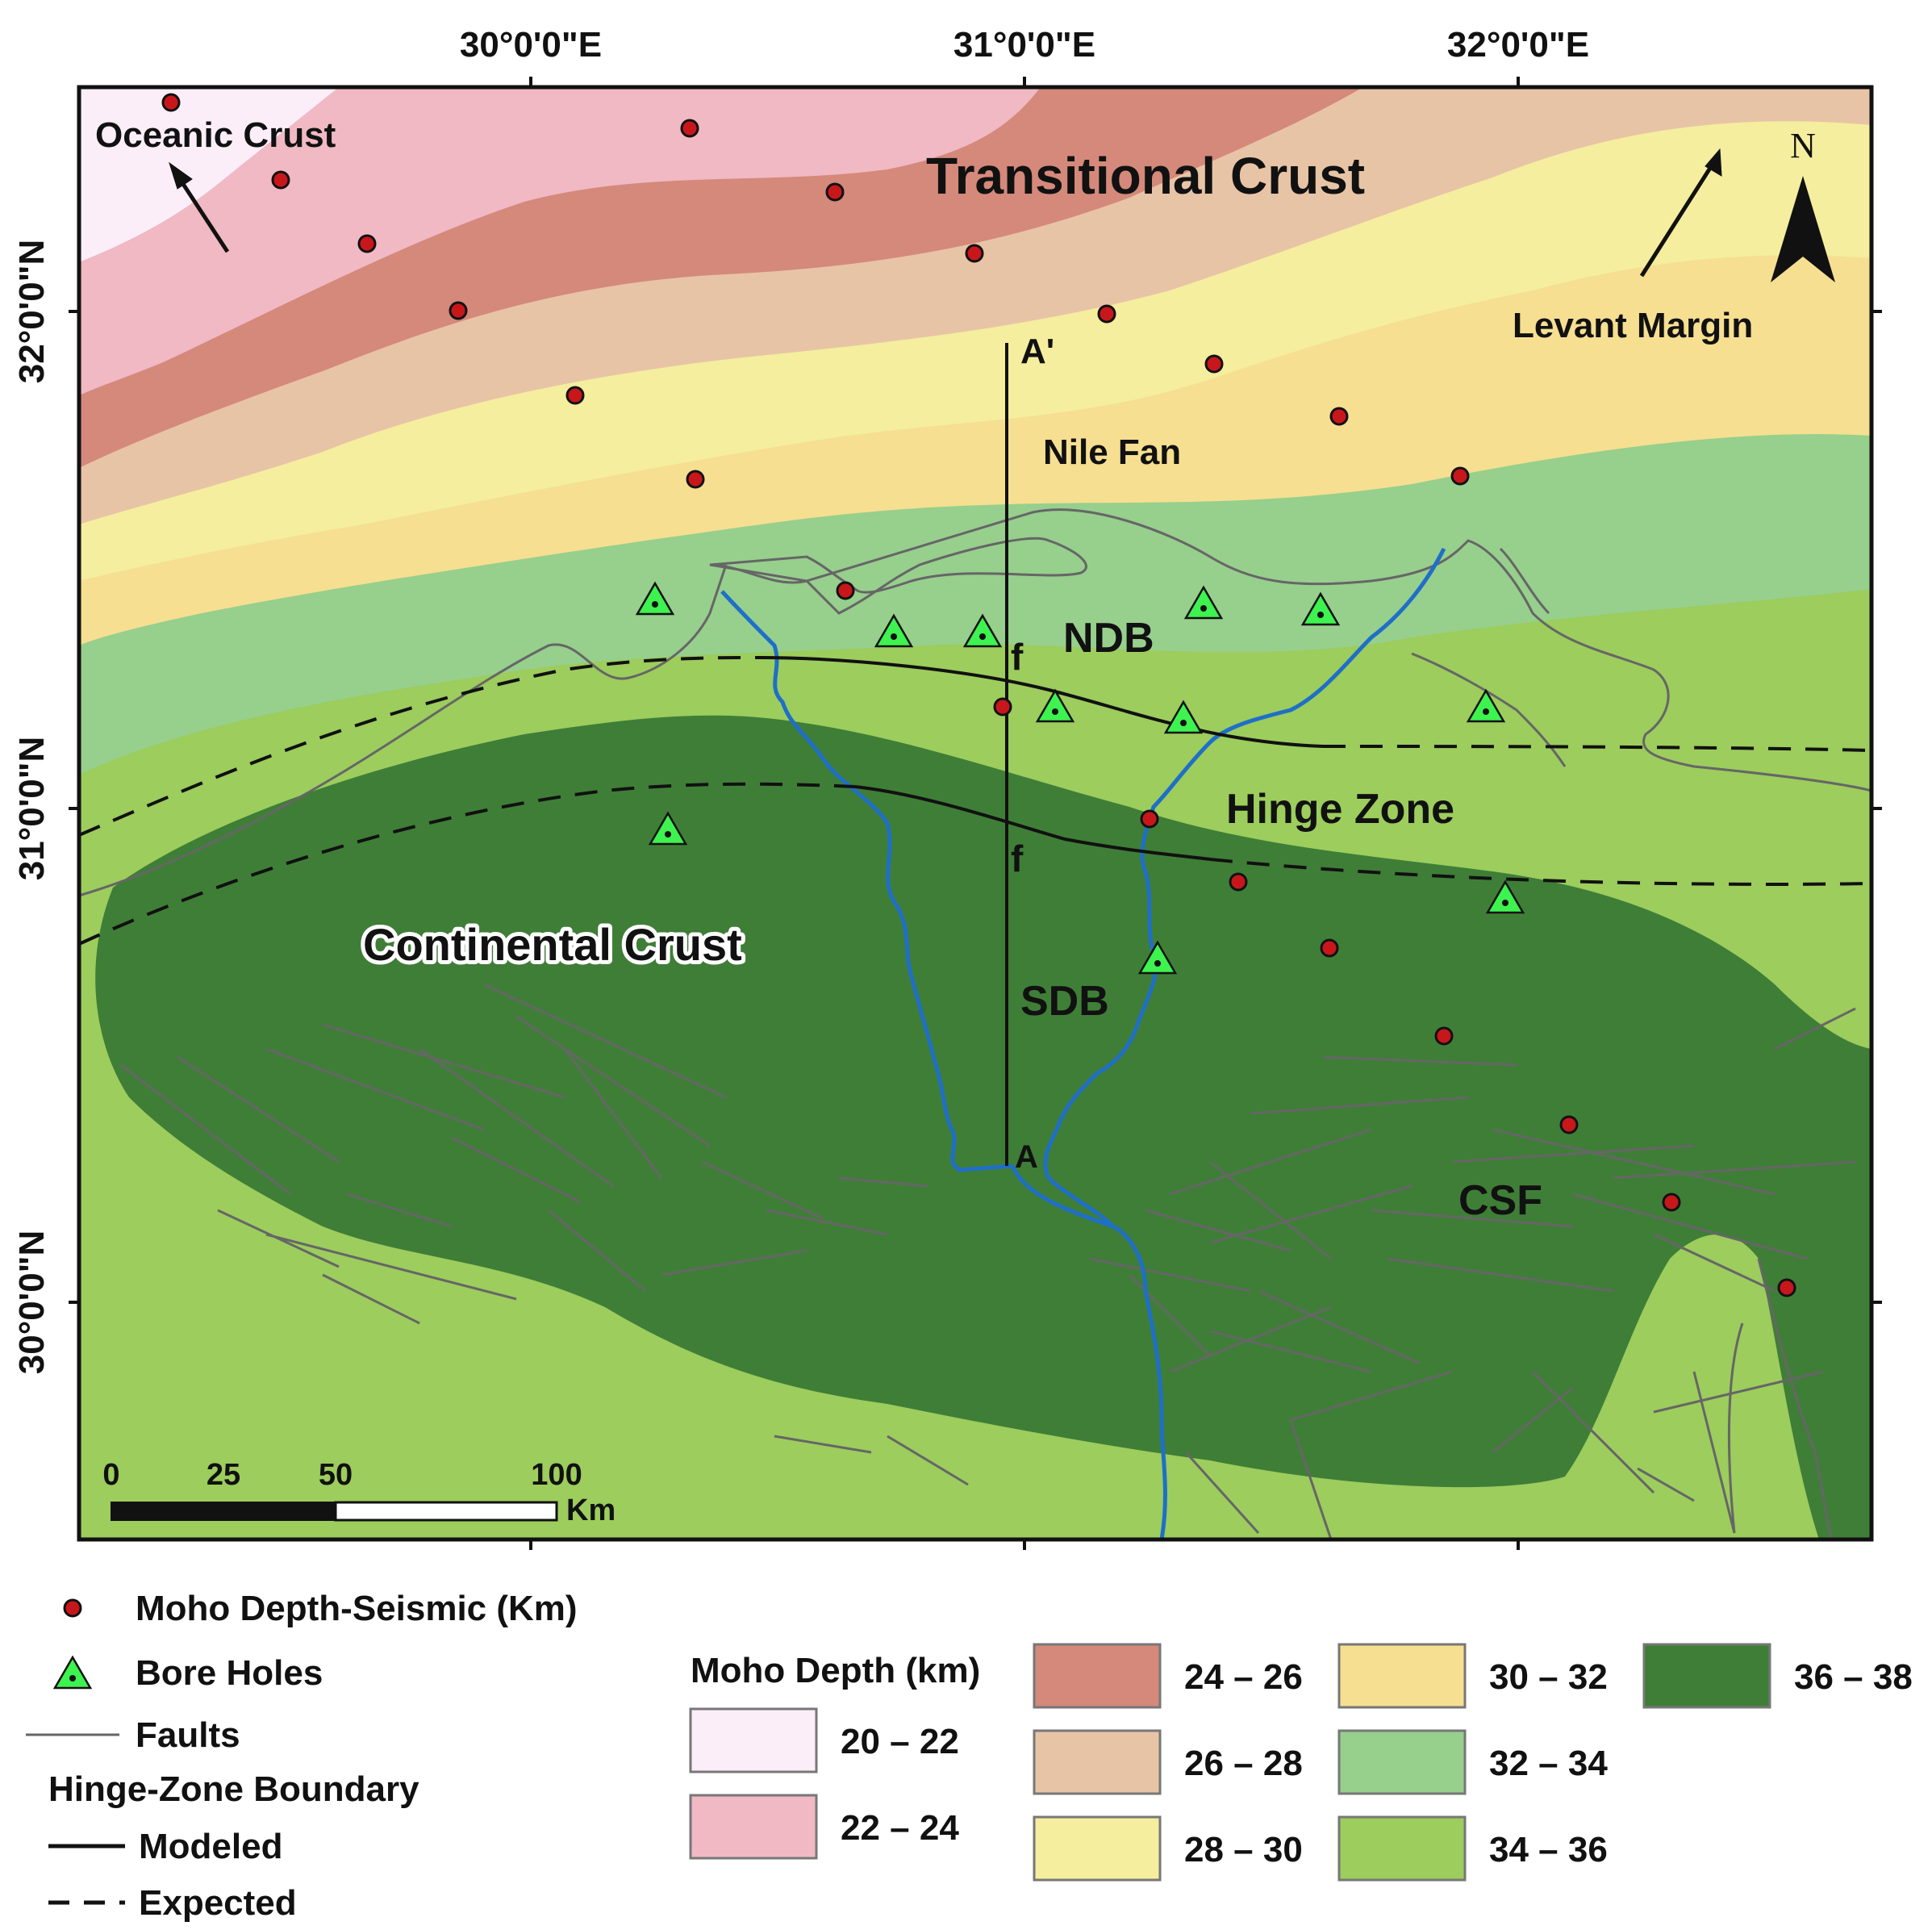  What do you see at coordinates (1540, 872) in the screenshot?
I see `lower-expected-east` at bounding box center [1540, 872].